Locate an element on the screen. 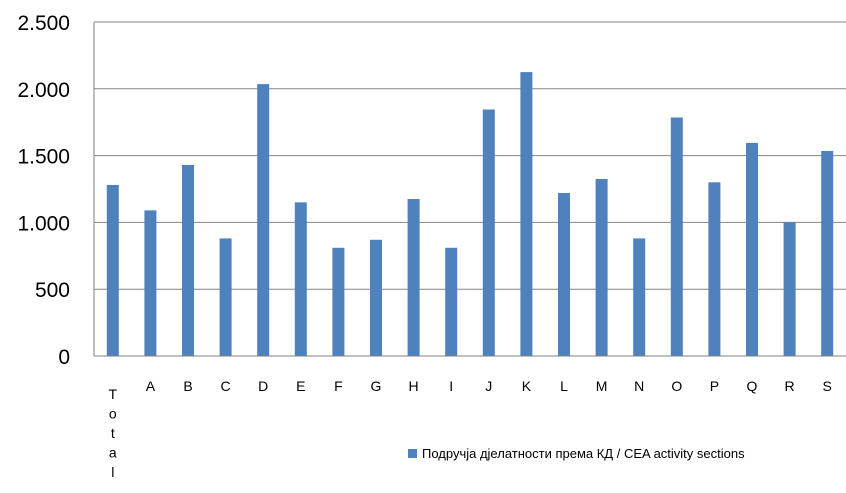  bar-total is located at coordinates (112, 270).